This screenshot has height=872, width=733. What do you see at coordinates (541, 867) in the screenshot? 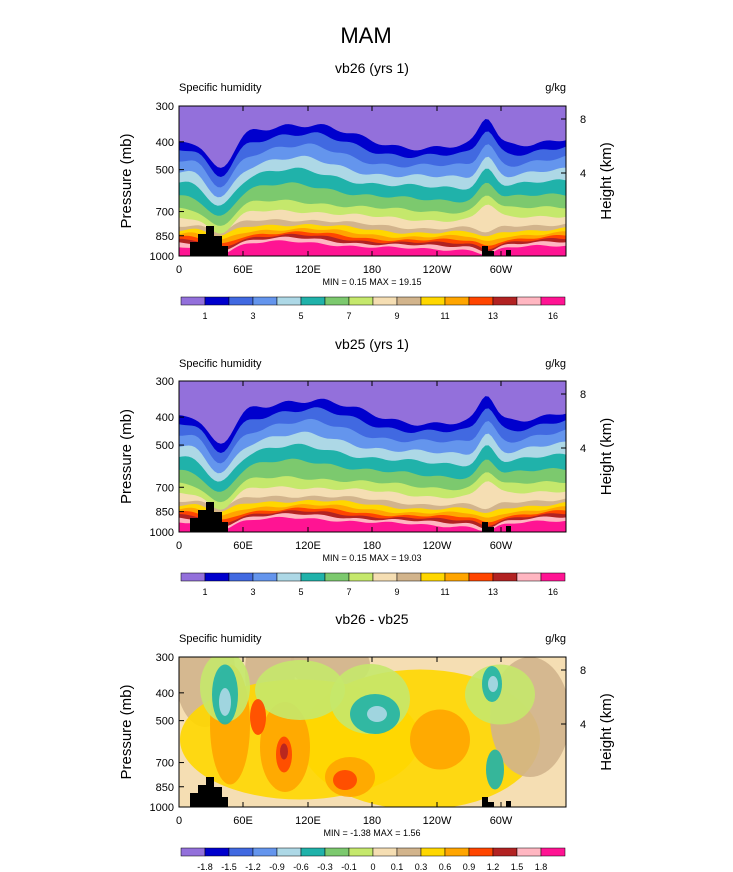
I see `colorbar-label: 1.8` at bounding box center [541, 867].